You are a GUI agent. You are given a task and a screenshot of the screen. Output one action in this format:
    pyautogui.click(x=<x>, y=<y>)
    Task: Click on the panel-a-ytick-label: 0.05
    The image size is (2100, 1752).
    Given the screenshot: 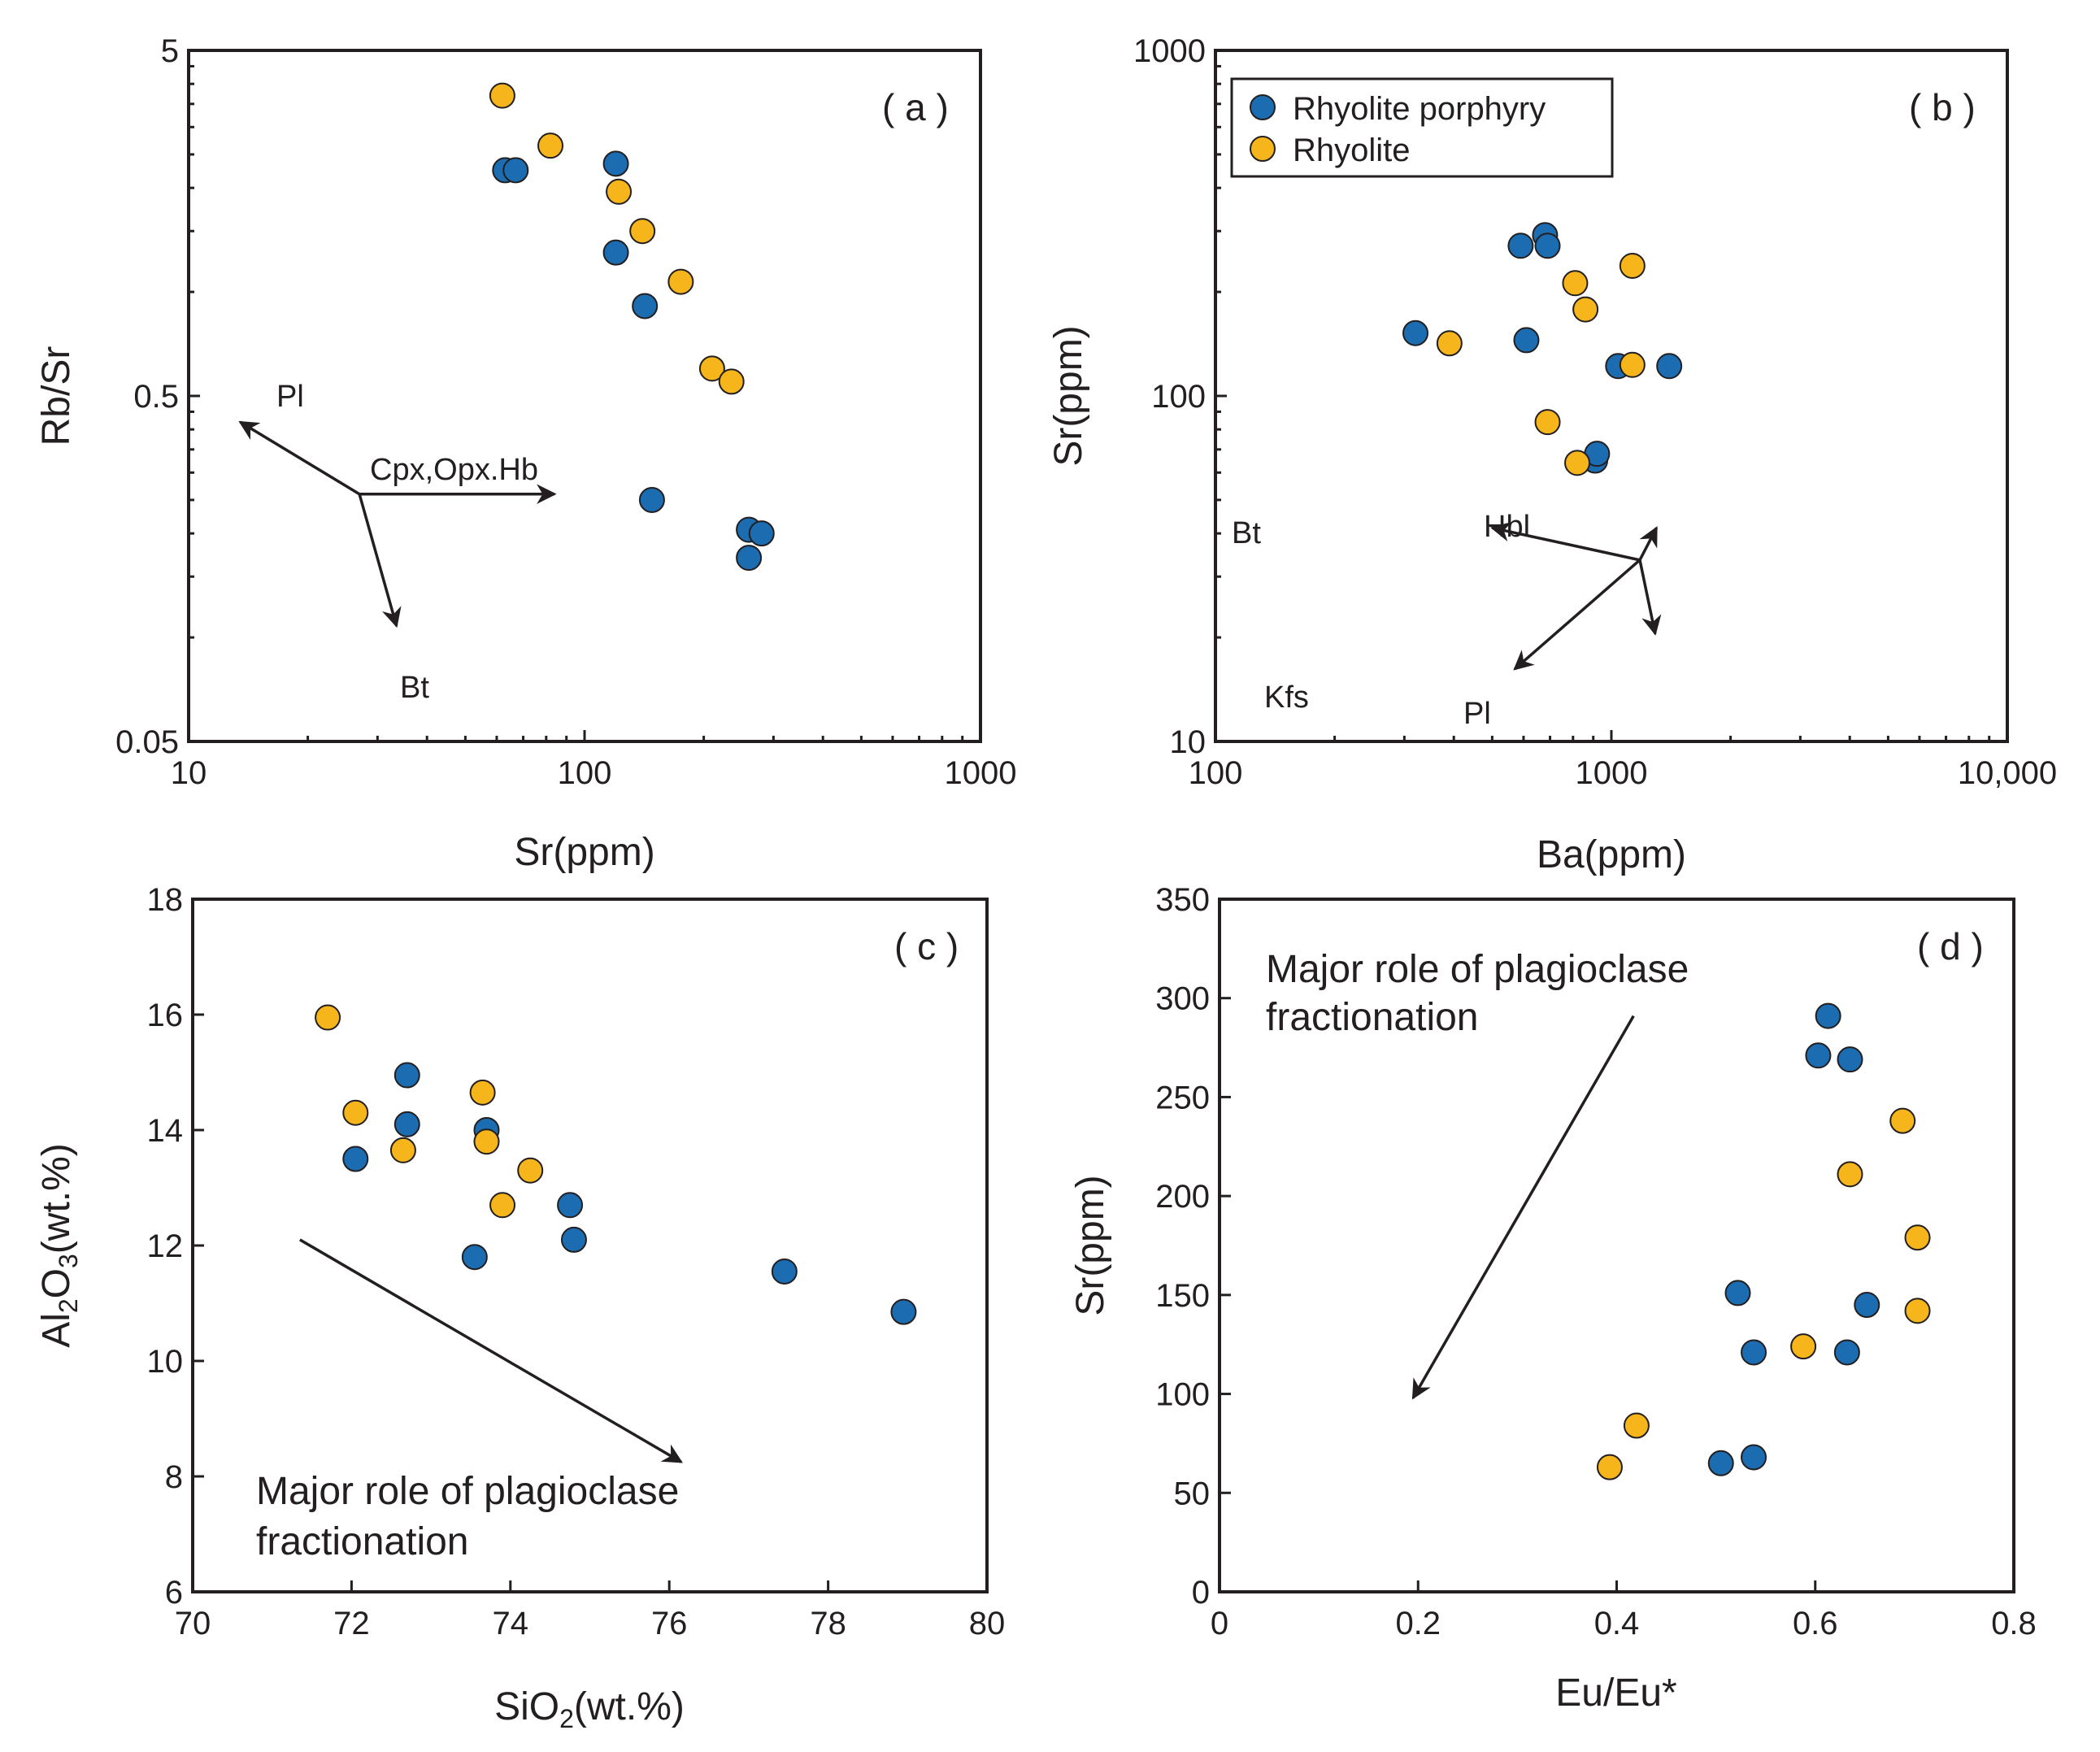 What is the action you would take?
    pyautogui.click(x=147, y=742)
    